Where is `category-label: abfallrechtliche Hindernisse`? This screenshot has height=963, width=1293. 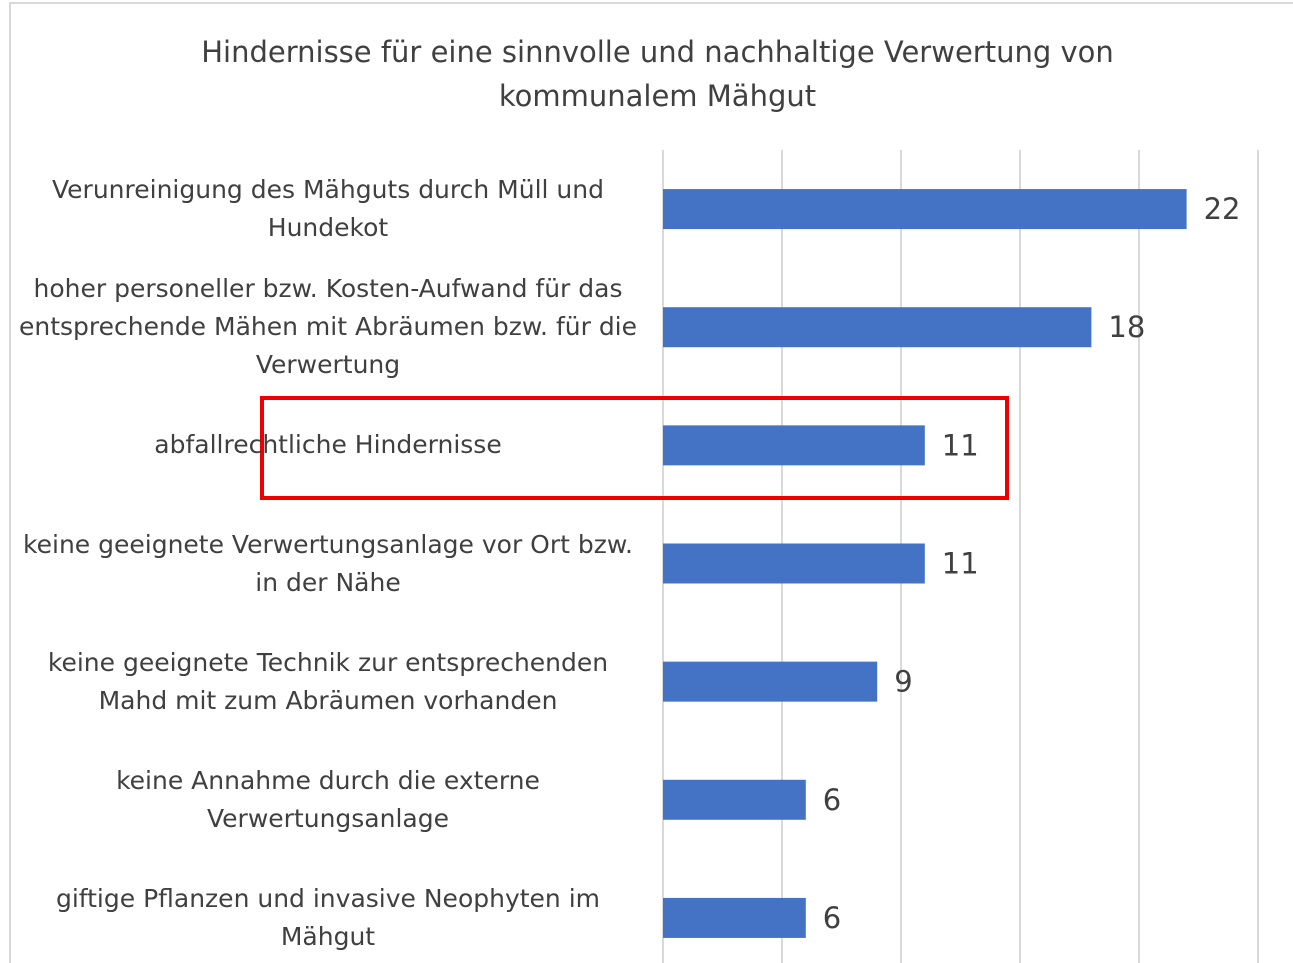
category-label: abfallrechtliche Hindernisse is located at coordinates (328, 445).